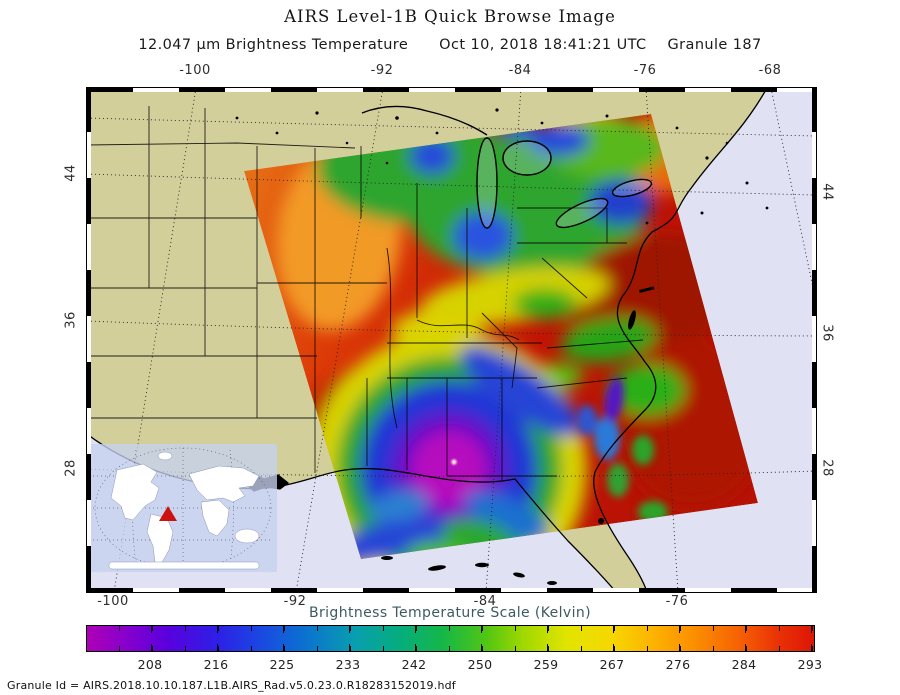 This screenshot has height=695, width=900. I want to click on frame-border-left, so click(89, 340).